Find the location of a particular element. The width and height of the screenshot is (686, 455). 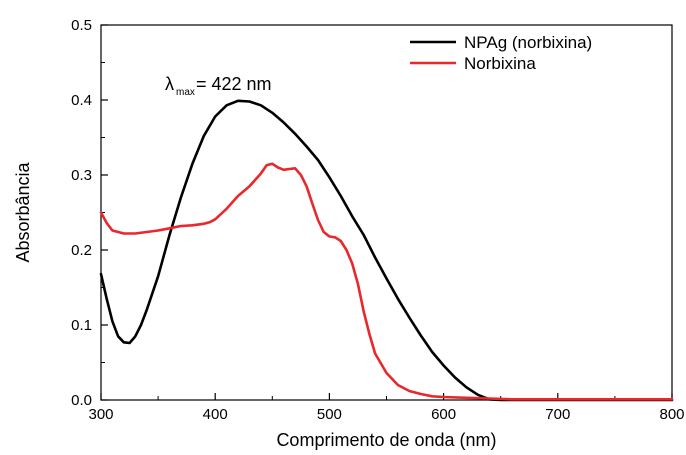

y-tick-label: 0.1 is located at coordinates (81, 325).